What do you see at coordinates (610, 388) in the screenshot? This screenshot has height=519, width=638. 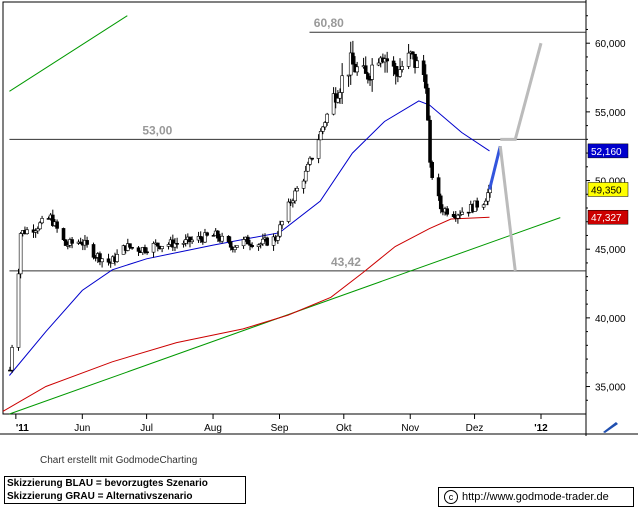 I see `y-tick-label: 35,000` at bounding box center [610, 388].